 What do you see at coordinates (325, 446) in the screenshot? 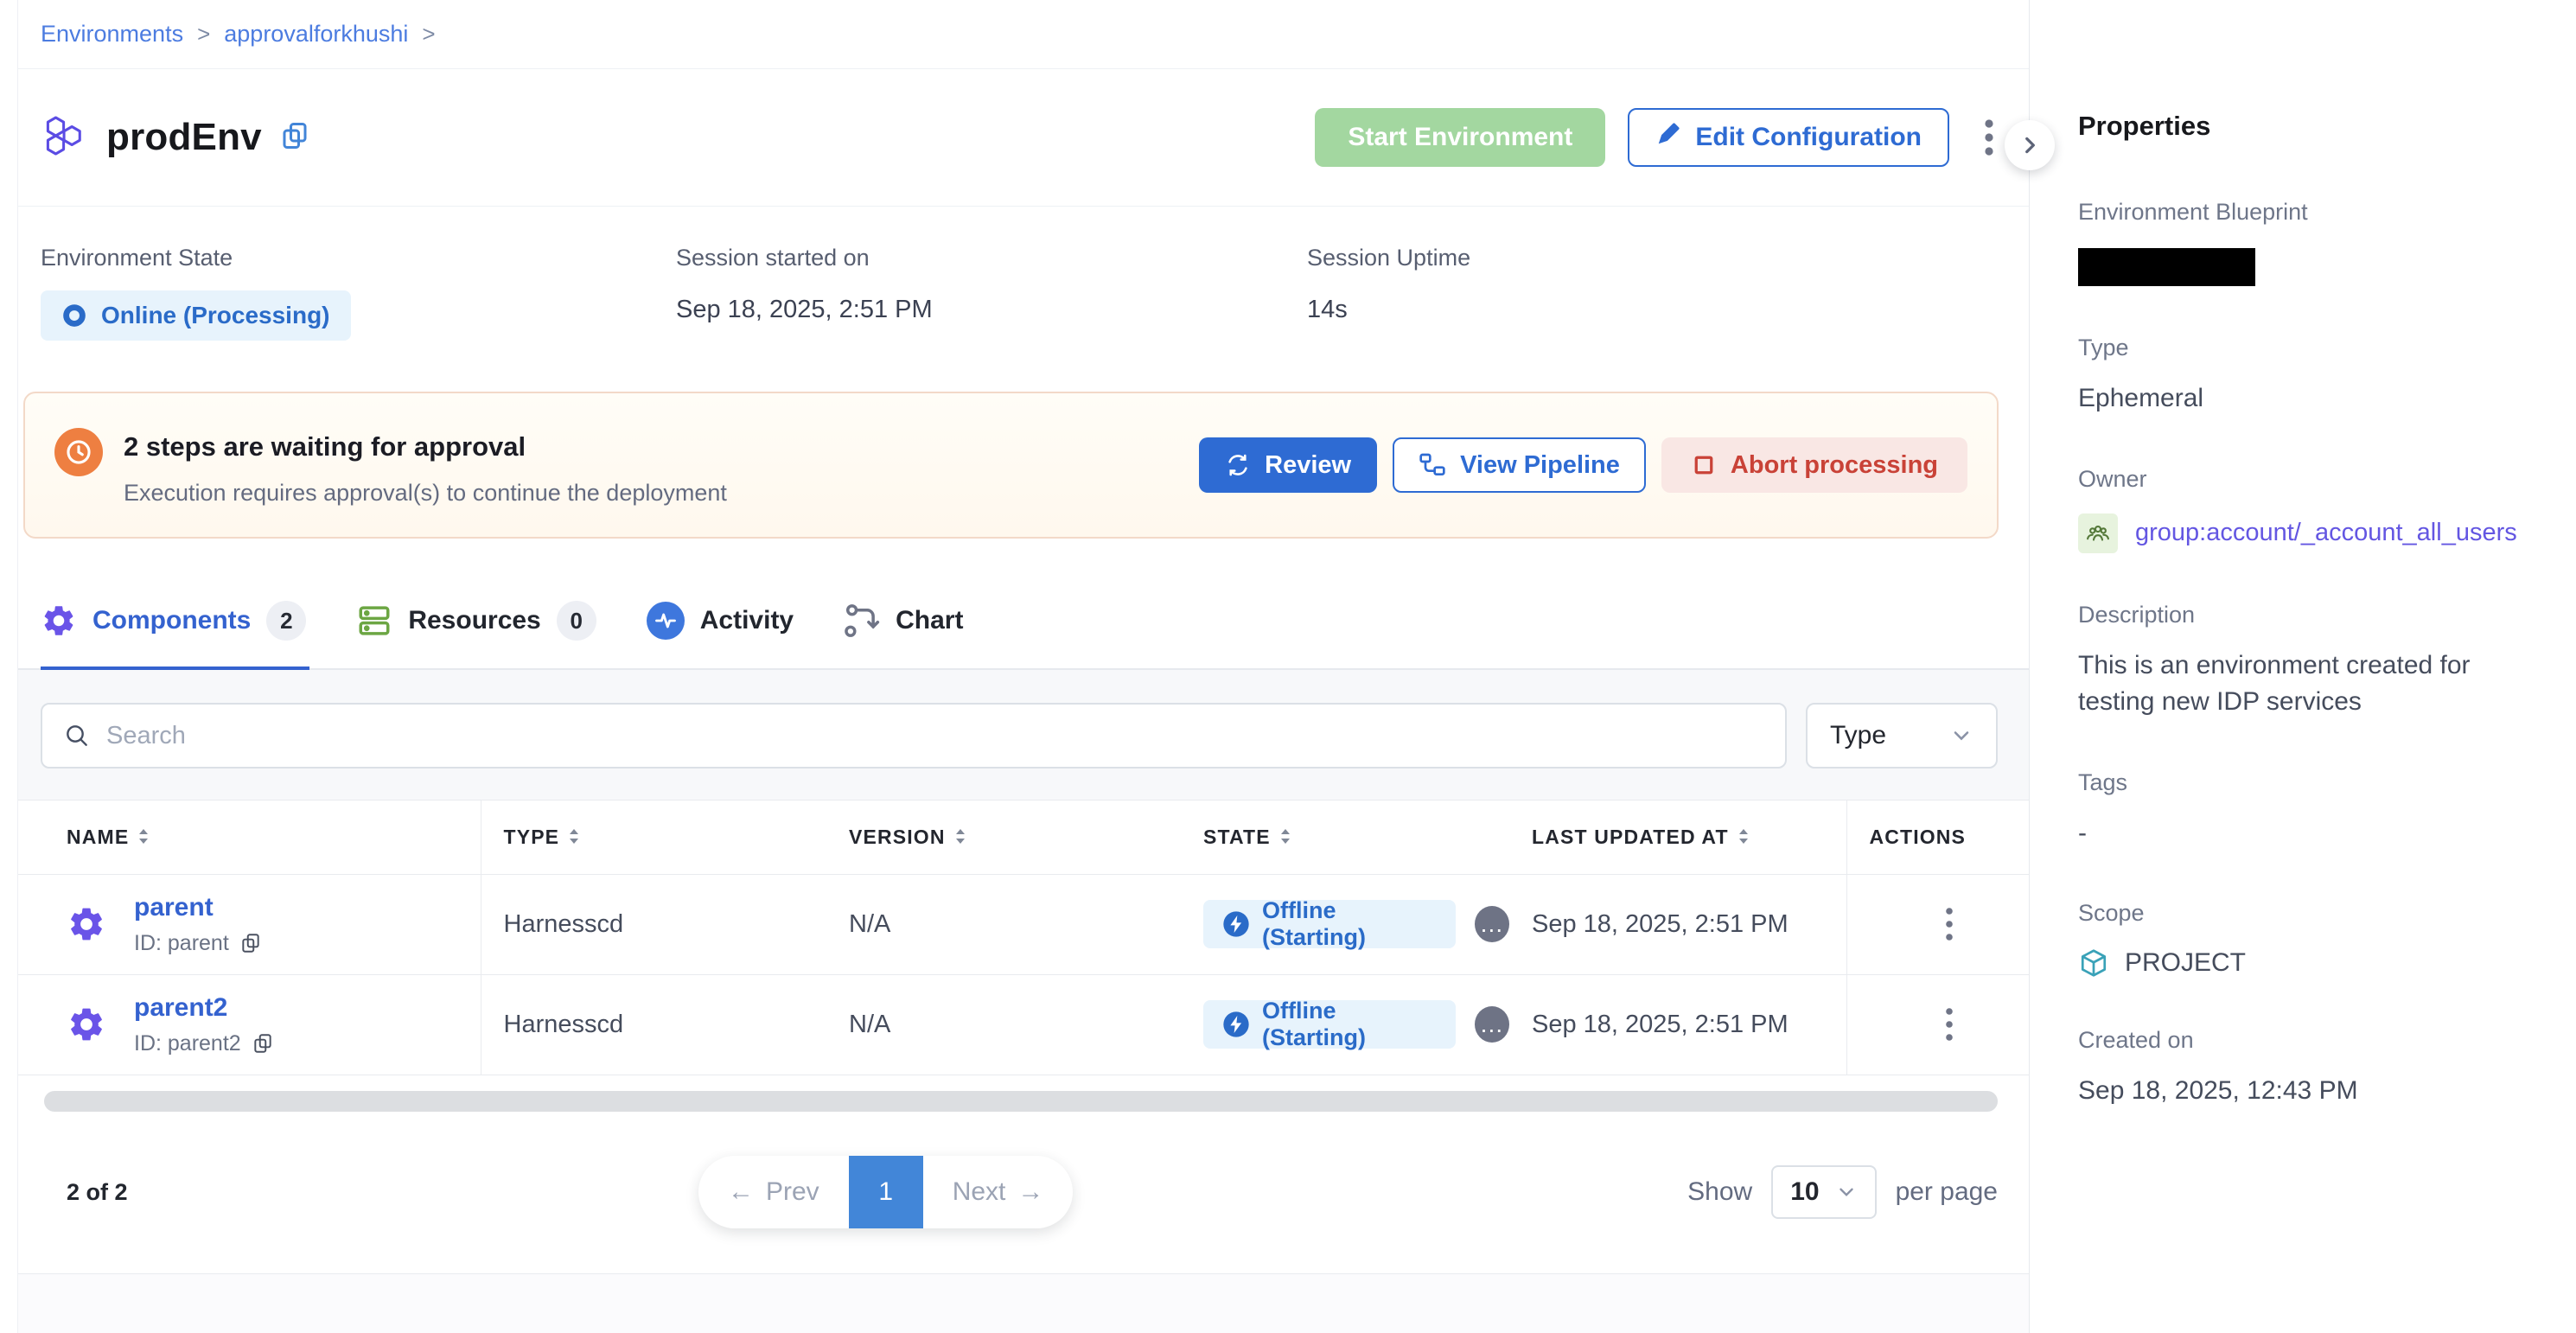
I see `banner-title: 2 steps are waiting for approval` at bounding box center [325, 446].